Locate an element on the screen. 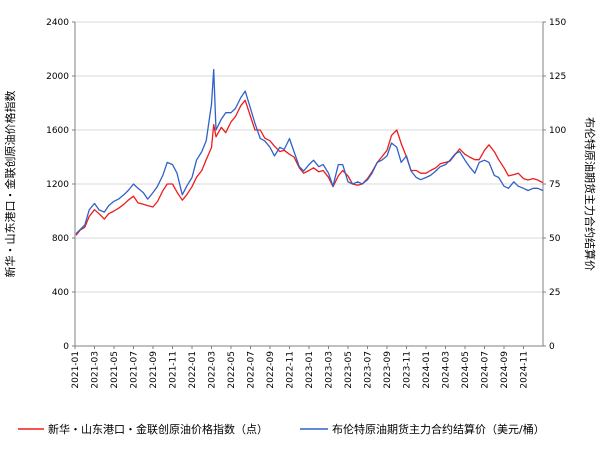  right-y-tick-labels: 0 25 50 75 100 125 150 is located at coordinates (554, 185).